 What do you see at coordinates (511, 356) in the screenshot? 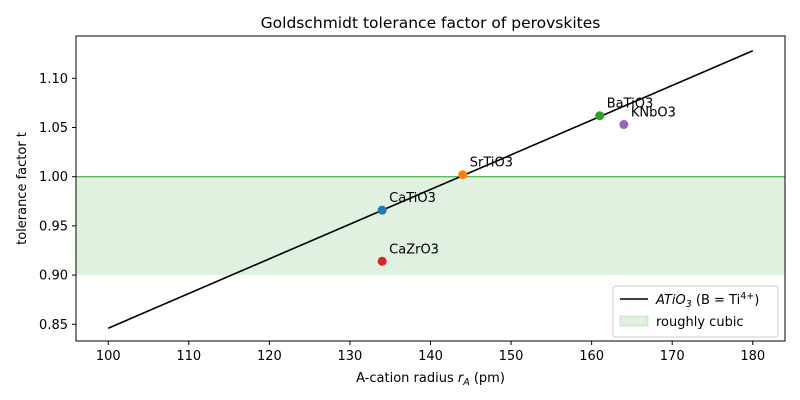
I see `x-tick-label-150: 150` at bounding box center [511, 356].